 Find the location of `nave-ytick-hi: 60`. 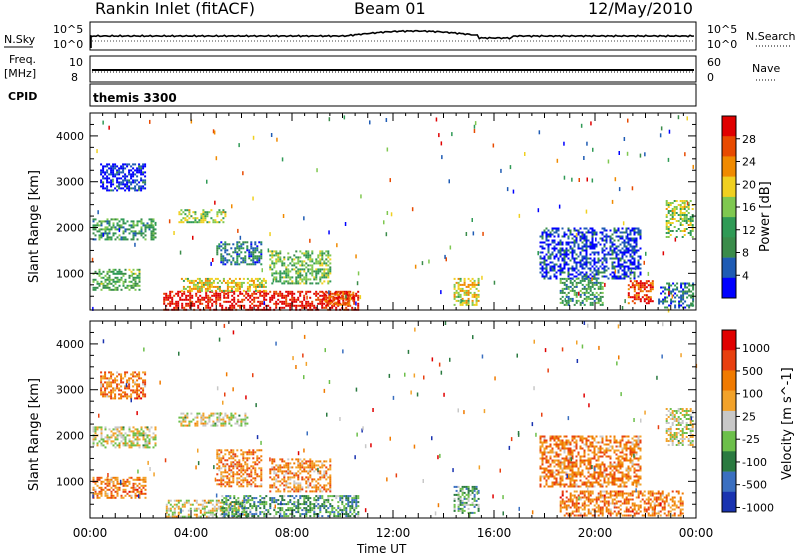

nave-ytick-hi: 60 is located at coordinates (714, 62).